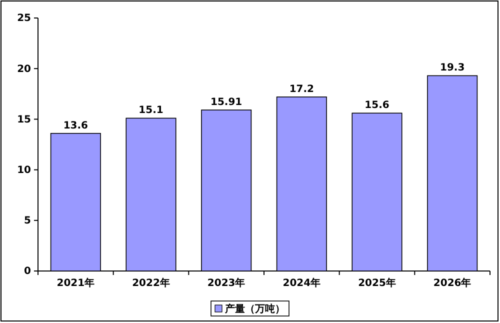 This screenshot has height=323, width=500. I want to click on y-tick-label: 0, so click(28, 272).